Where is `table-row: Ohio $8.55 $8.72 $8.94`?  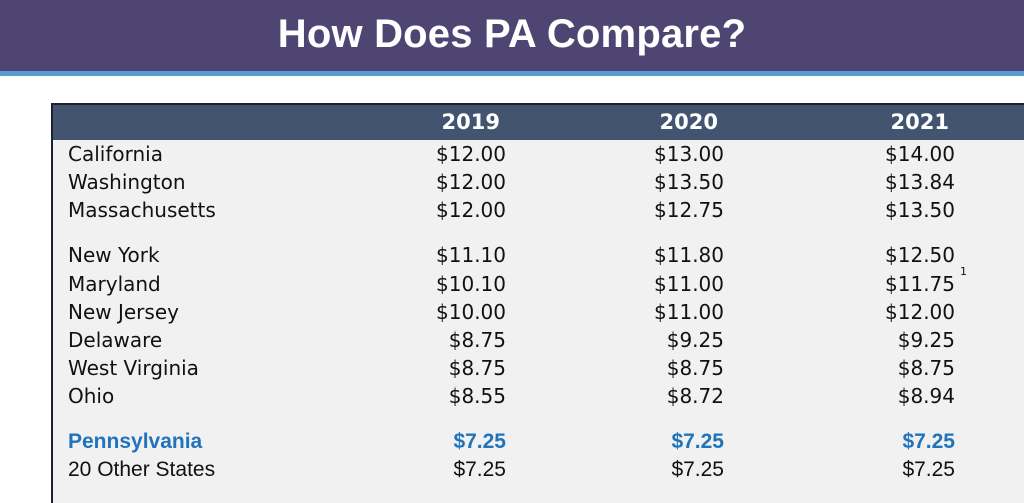
table-row: Ohio $8.55 $8.72 $8.94 is located at coordinates (538, 396).